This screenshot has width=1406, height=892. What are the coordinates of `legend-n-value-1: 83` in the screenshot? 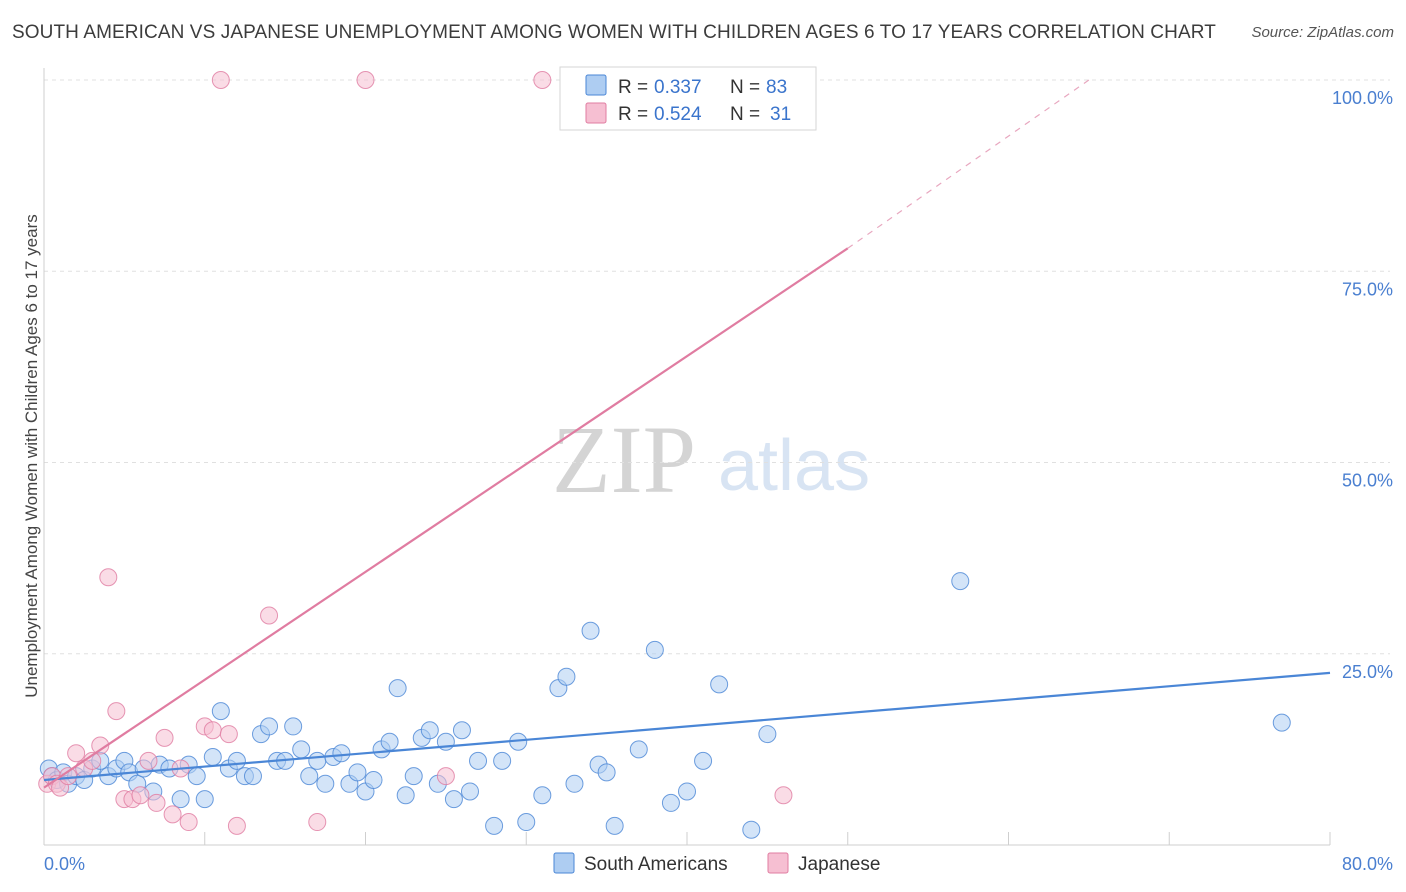 It's located at (776, 87).